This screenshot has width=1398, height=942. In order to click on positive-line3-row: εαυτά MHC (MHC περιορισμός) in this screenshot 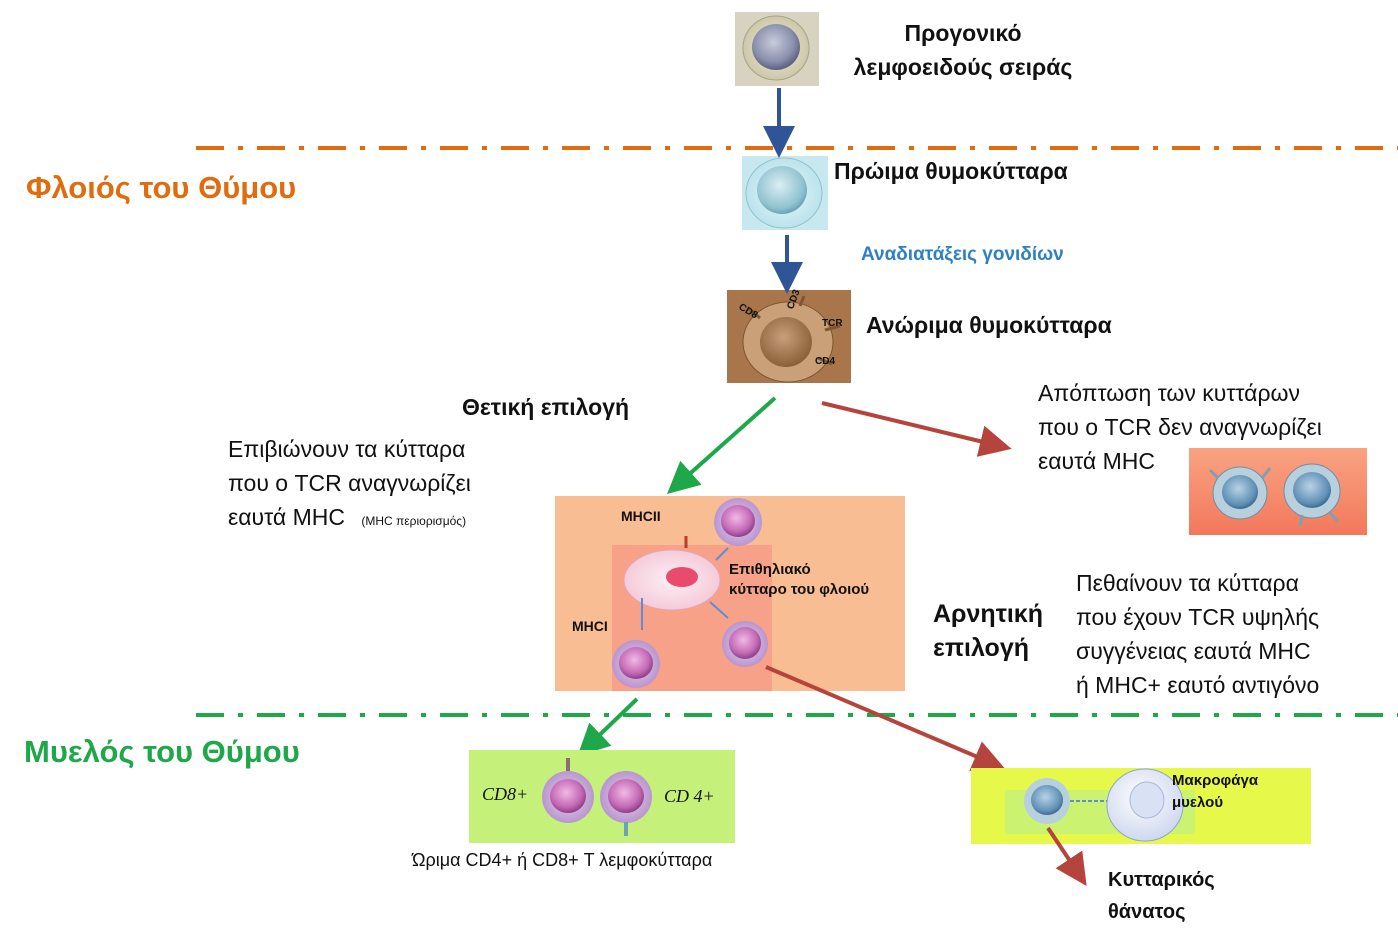, I will do `click(349, 519)`.